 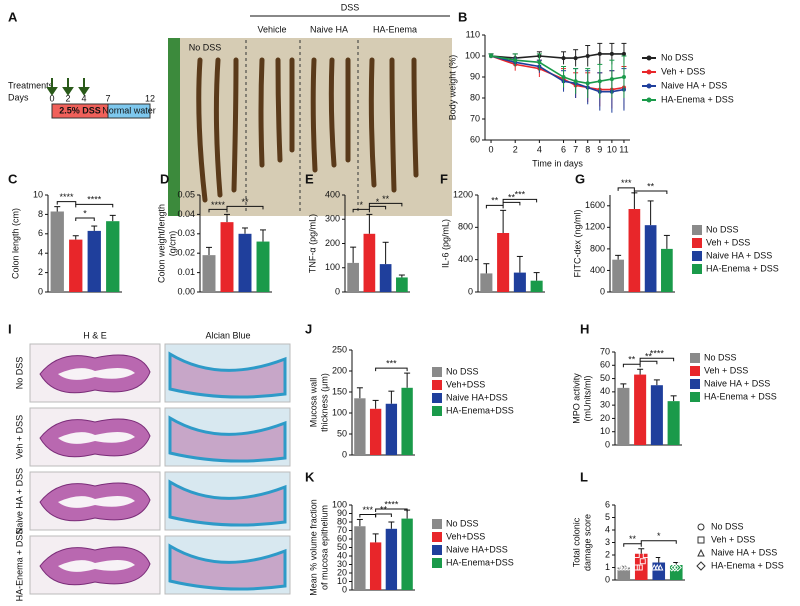 I want to click on y-tick-label: 0.00, so click(x=186, y=291).